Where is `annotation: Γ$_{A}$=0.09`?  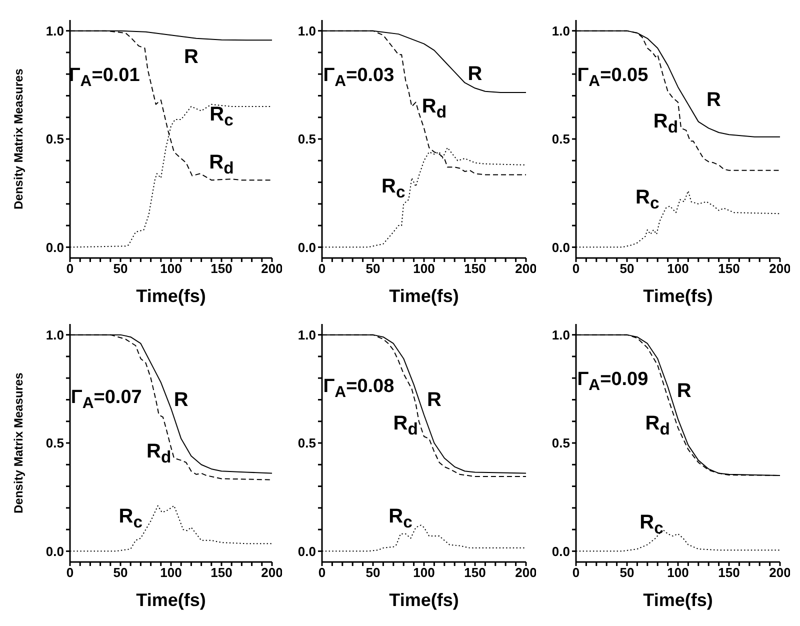 annotation: Γ$_{A}$=0.09 is located at coordinates (612, 382).